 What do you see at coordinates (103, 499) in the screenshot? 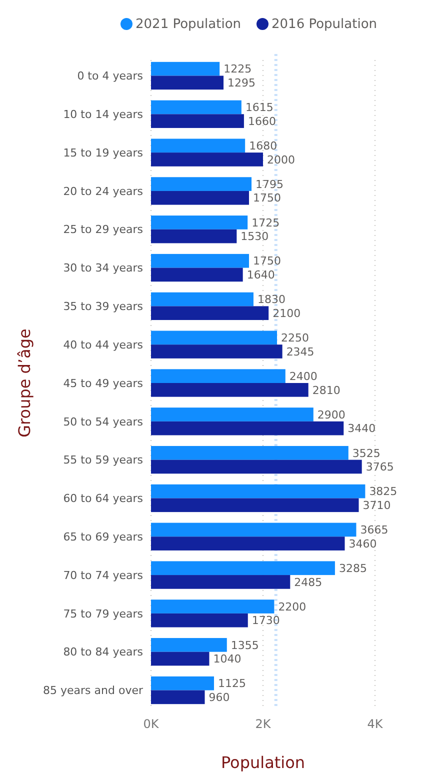
I see `y-tick-label: 60 to 64 years` at bounding box center [103, 499].